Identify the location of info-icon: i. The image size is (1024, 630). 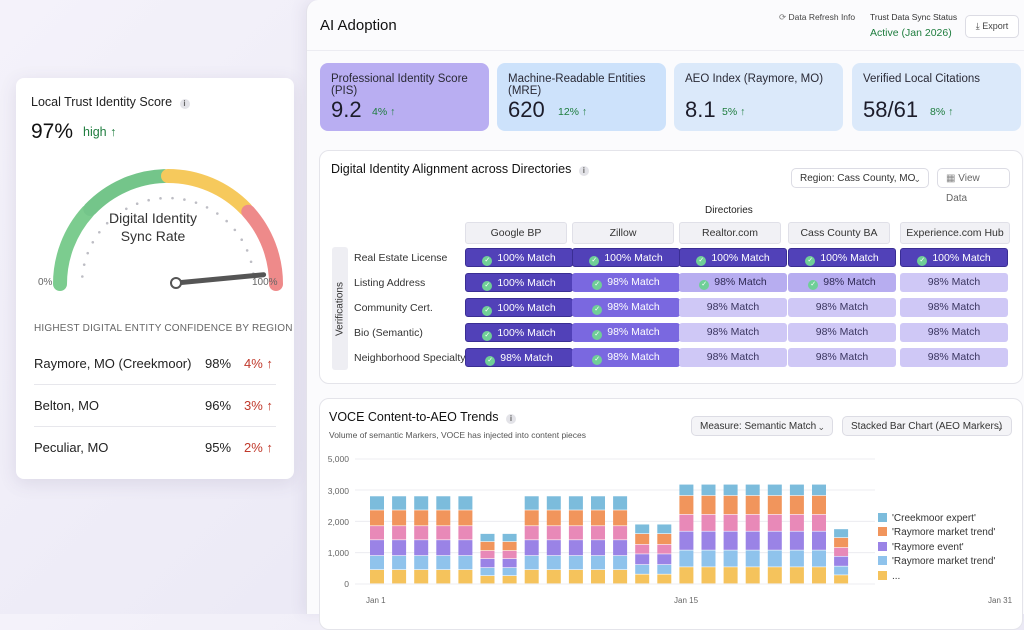
(511, 419).